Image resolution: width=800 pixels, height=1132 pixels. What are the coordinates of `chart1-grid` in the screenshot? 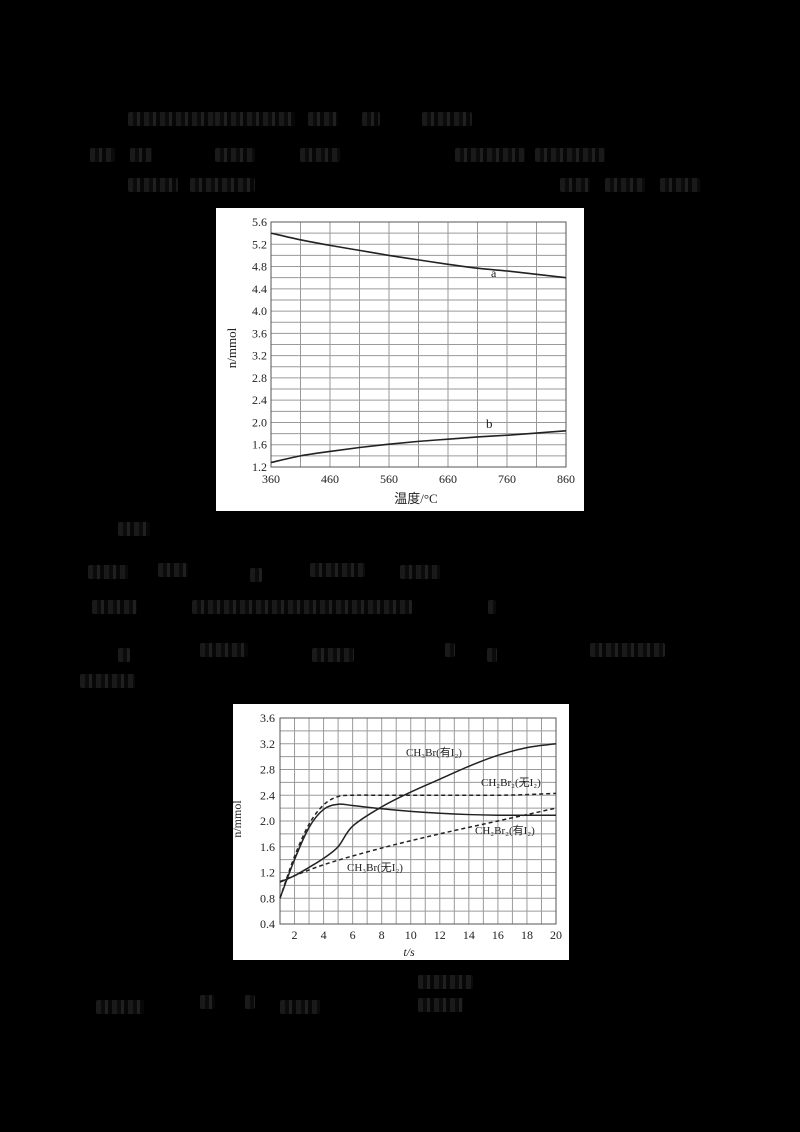 It's located at (418, 344).